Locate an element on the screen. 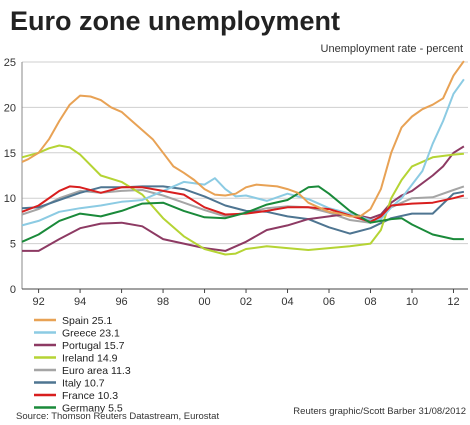  y-axis: 0 5 10 15 20 25 is located at coordinates (13, 176).